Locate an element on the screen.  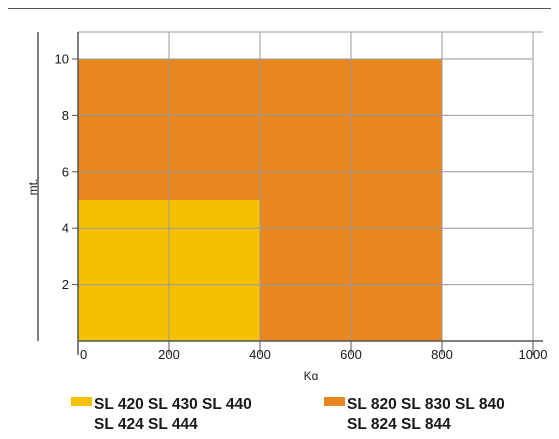
y-tick-label: 2 is located at coordinates (65, 284).